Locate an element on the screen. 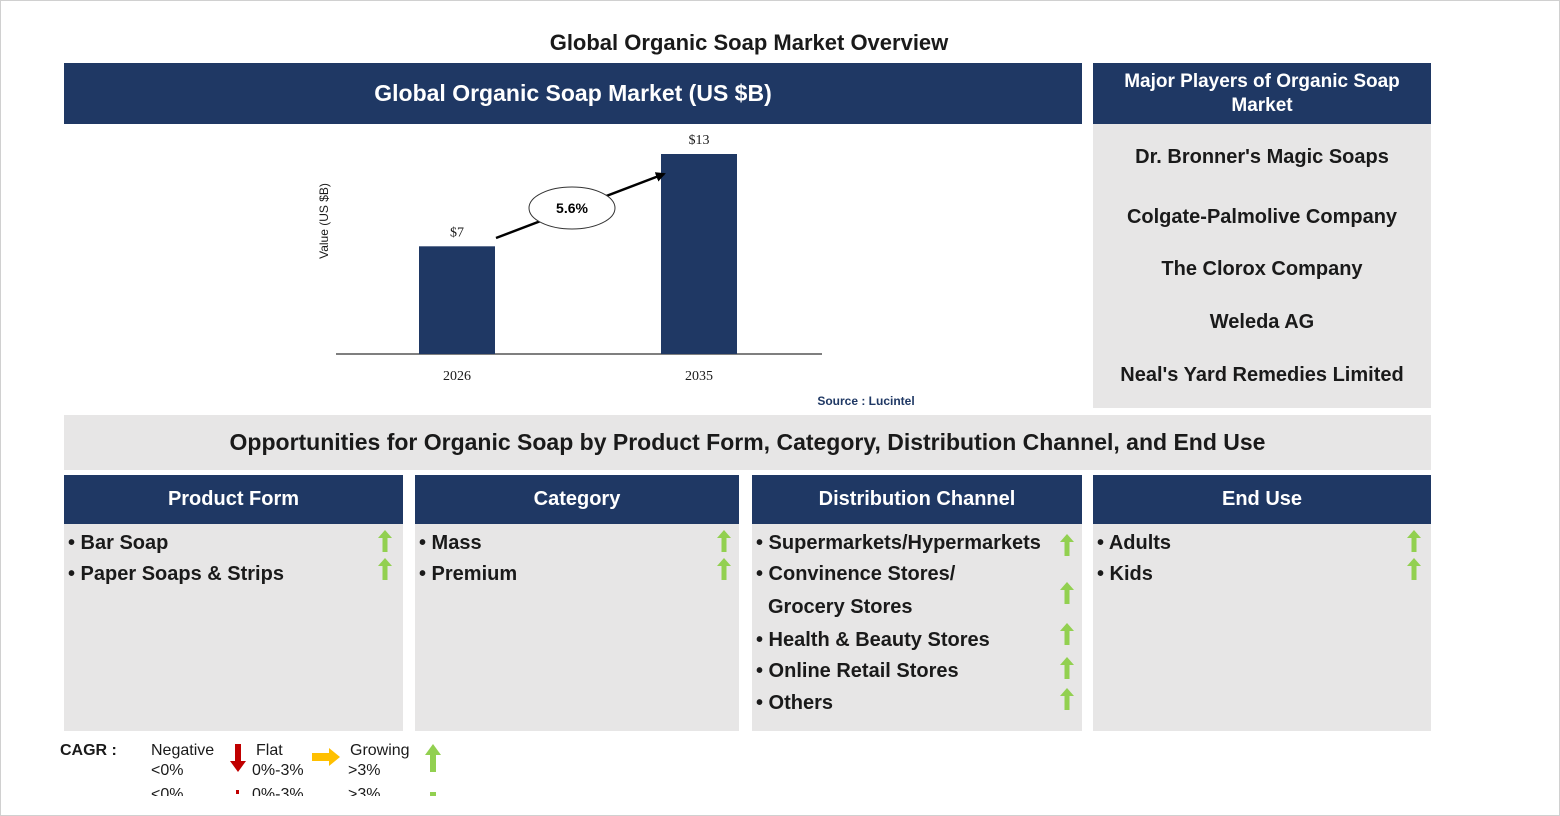  up-arrow-icon-duplicate is located at coordinates (433, 794).